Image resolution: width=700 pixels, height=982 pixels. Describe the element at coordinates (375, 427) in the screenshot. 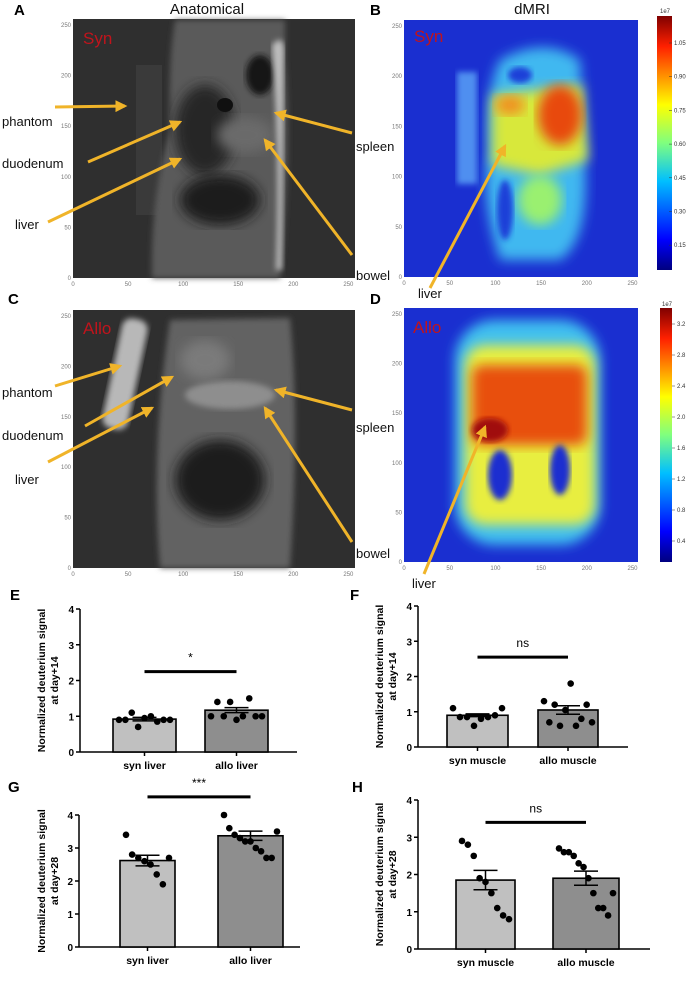

I see `annotation-spleen-c: spleen` at that location.